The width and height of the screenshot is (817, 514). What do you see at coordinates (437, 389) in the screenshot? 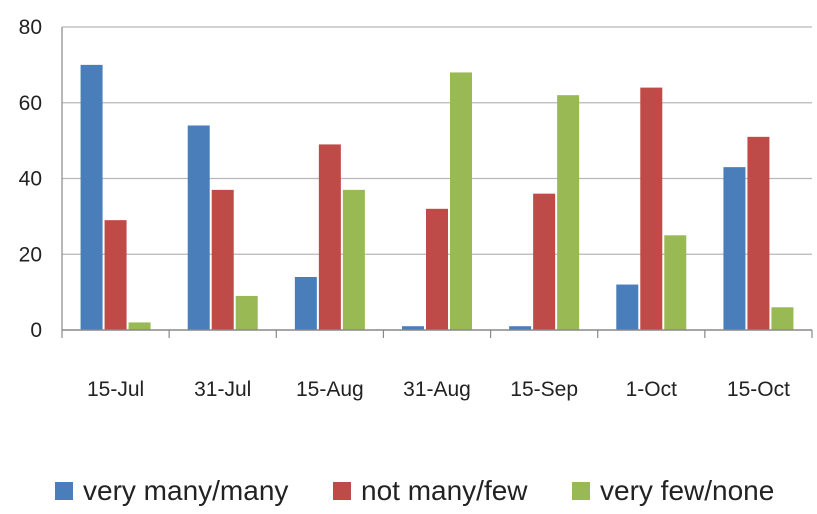
I see `x-tick-label: 31-Aug` at bounding box center [437, 389].